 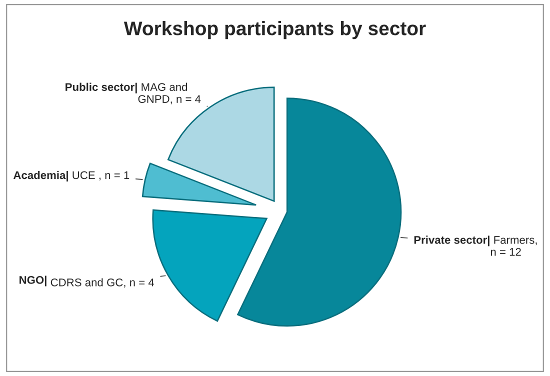 I want to click on slice-label: Private sector|, so click(x=452, y=241).